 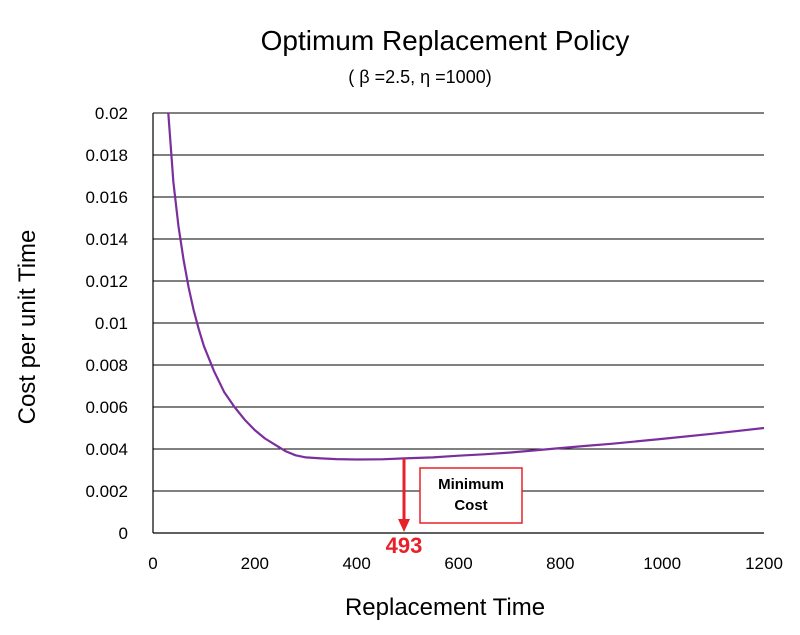 What do you see at coordinates (106, 407) in the screenshot?
I see `y-tick-label: 0.006` at bounding box center [106, 407].